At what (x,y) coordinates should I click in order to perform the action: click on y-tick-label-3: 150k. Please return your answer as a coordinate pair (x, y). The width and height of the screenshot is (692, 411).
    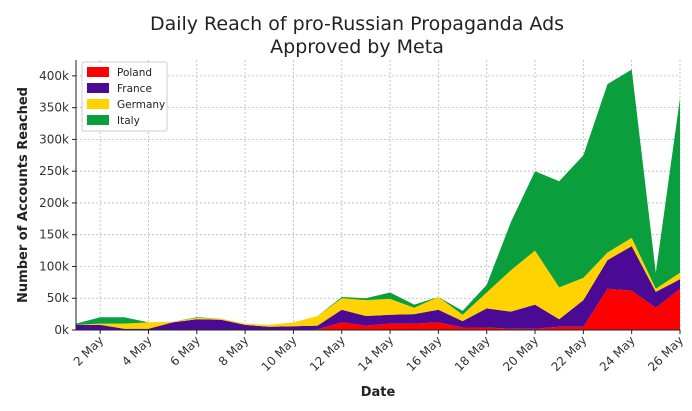
    Looking at the image, I should click on (54, 235).